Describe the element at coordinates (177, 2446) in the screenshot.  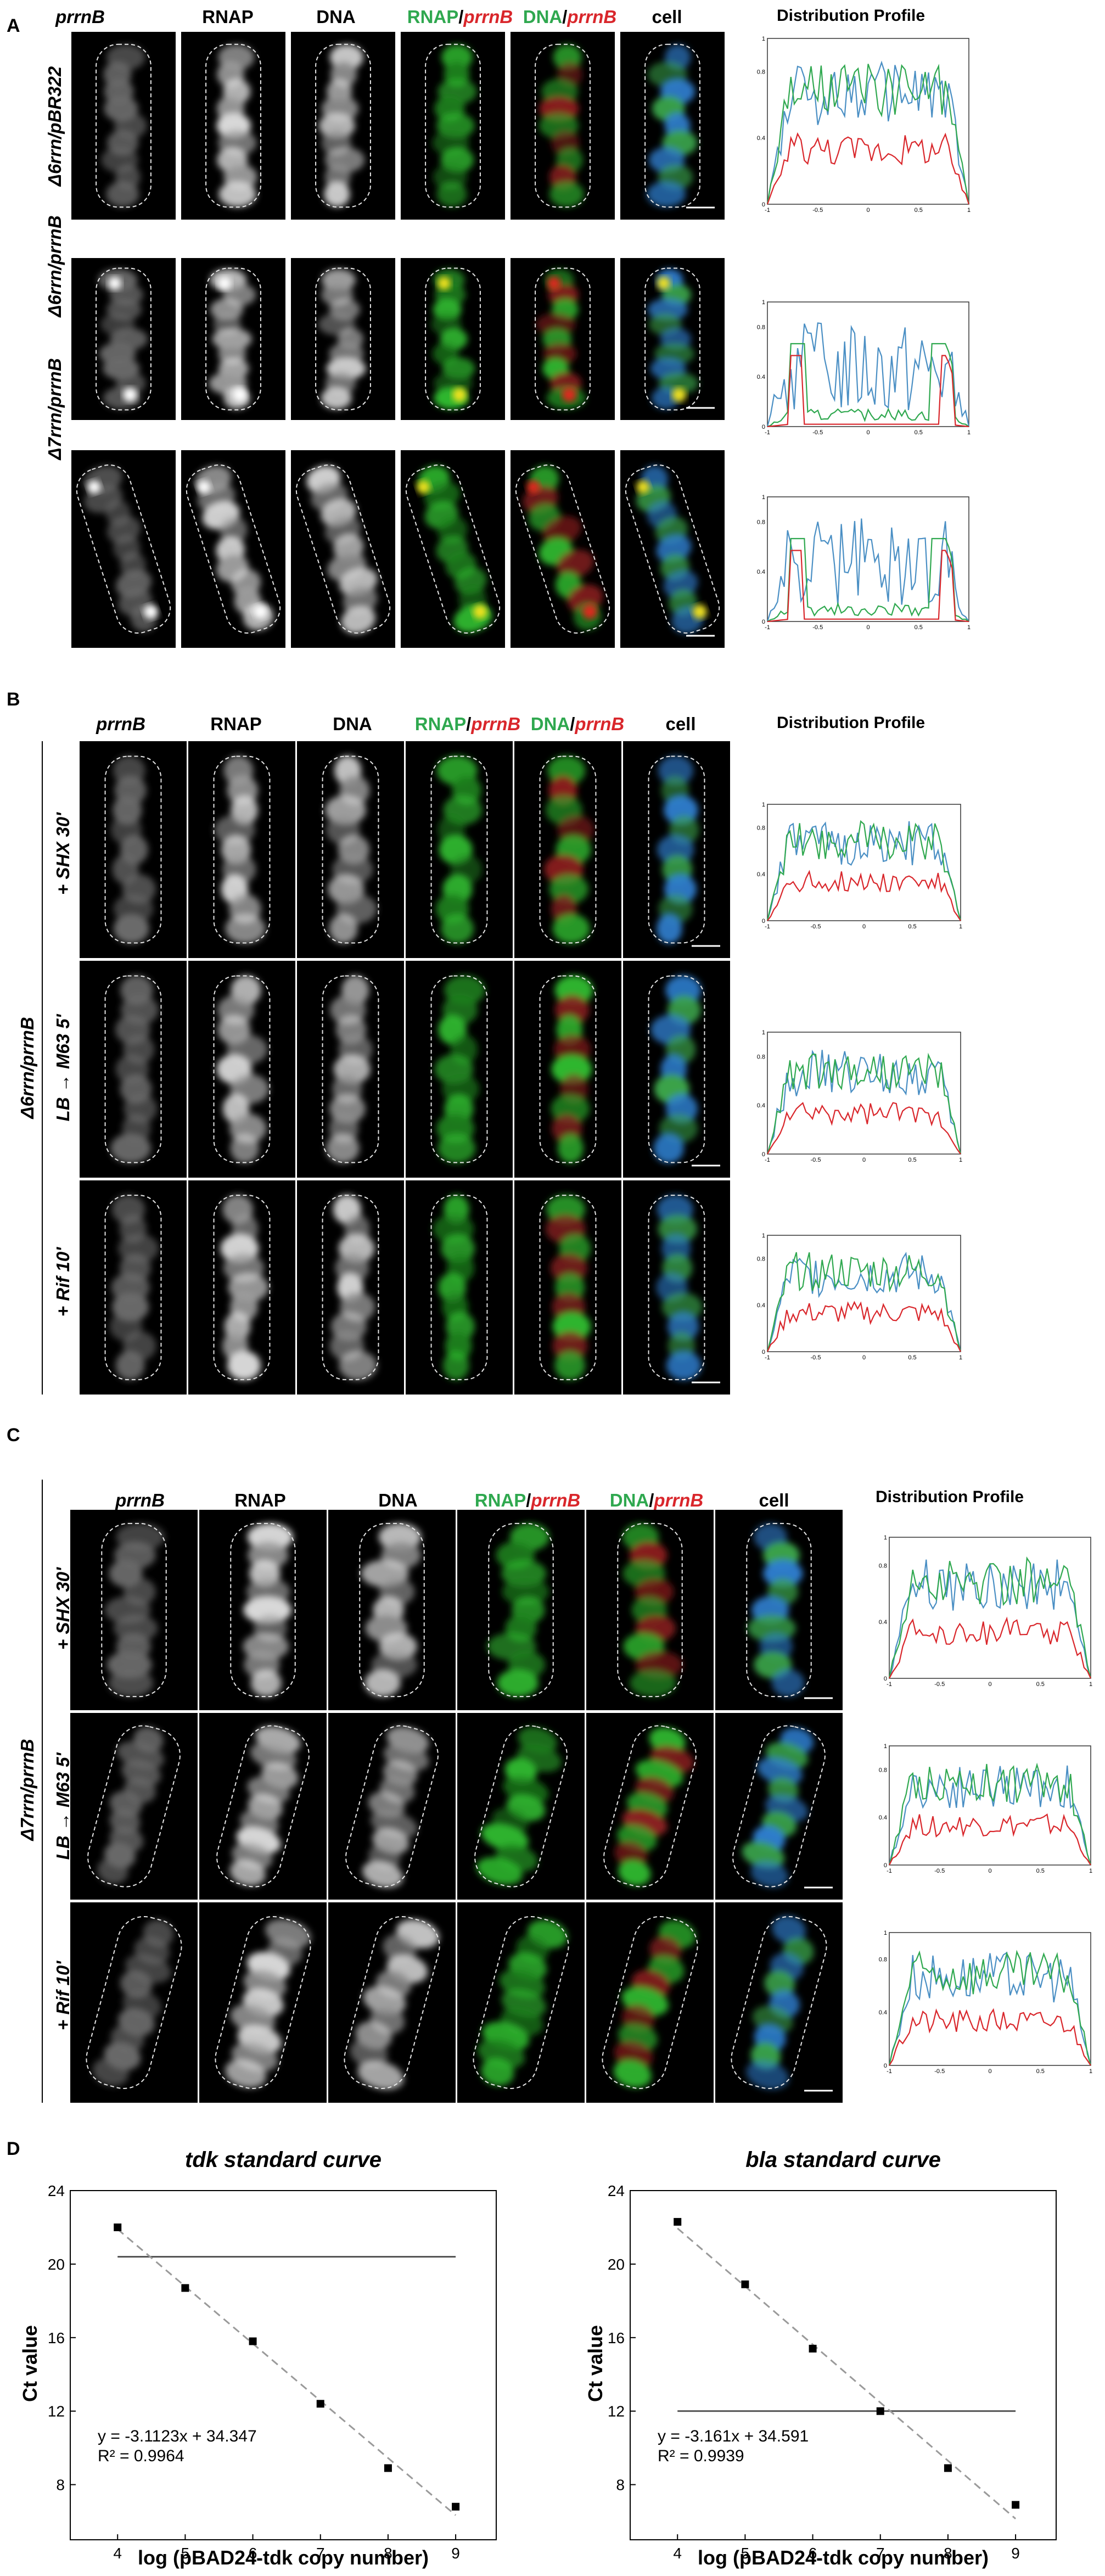
I see `fit-equation-tdk: y = -3.1123x + 34.347 R² = 0.9964` at that location.